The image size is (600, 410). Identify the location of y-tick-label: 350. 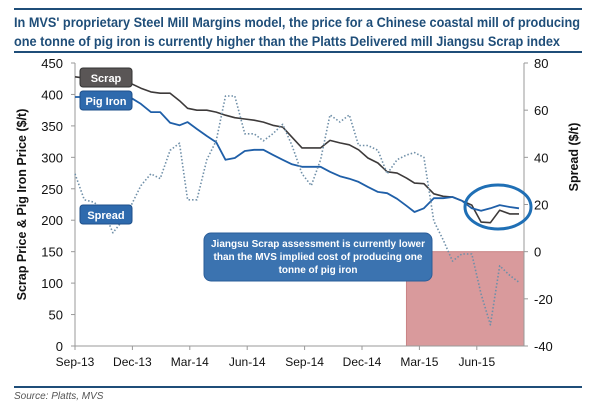
(52, 126).